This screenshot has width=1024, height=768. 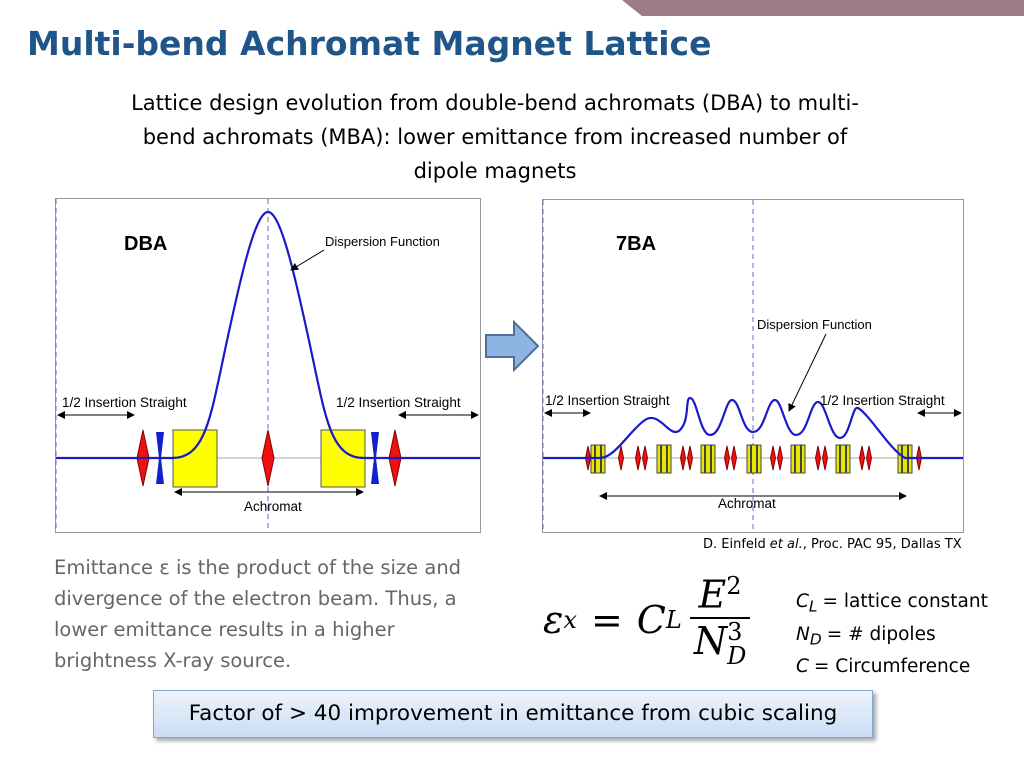 What do you see at coordinates (803, 634) in the screenshot?
I see `legend-symbol: N` at bounding box center [803, 634].